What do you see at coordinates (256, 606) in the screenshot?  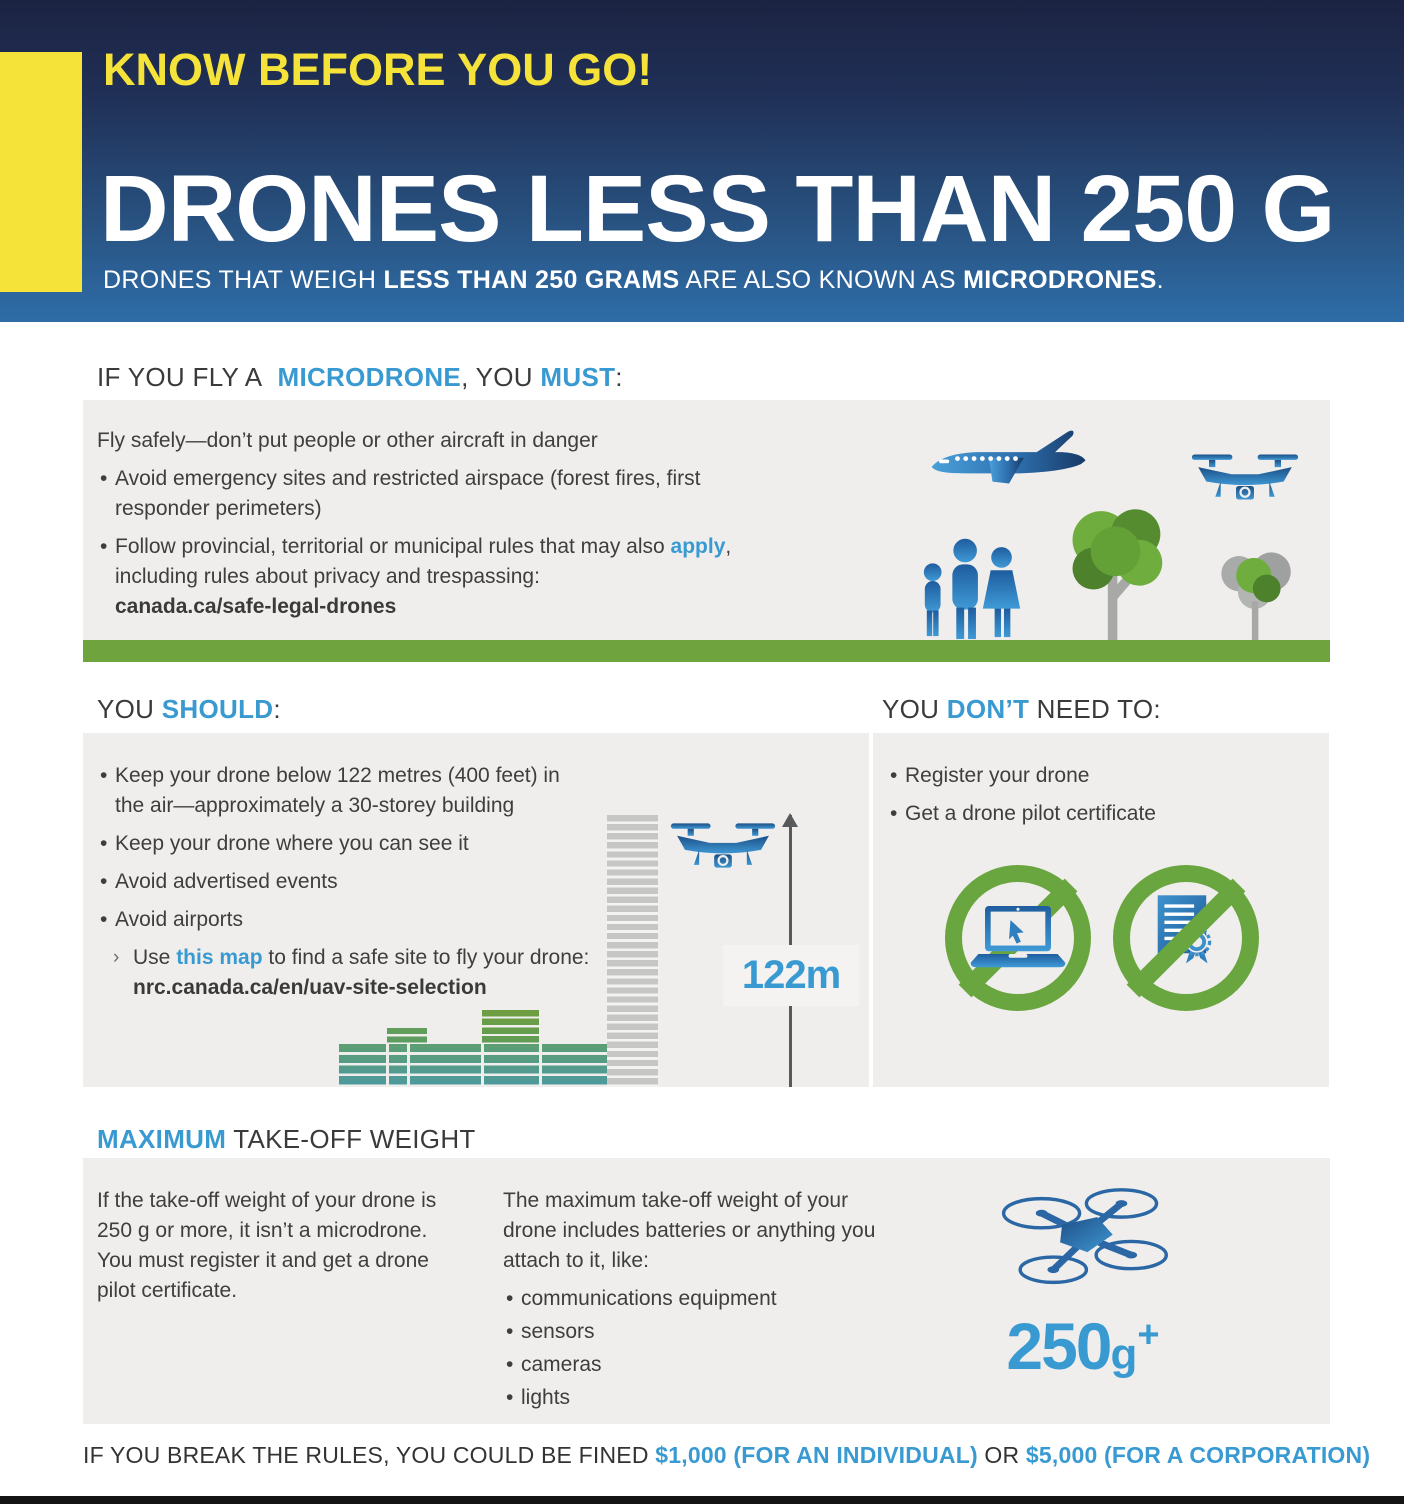 I see `safe-legal-drones-link: canada.ca/safe-legal-drones` at bounding box center [256, 606].